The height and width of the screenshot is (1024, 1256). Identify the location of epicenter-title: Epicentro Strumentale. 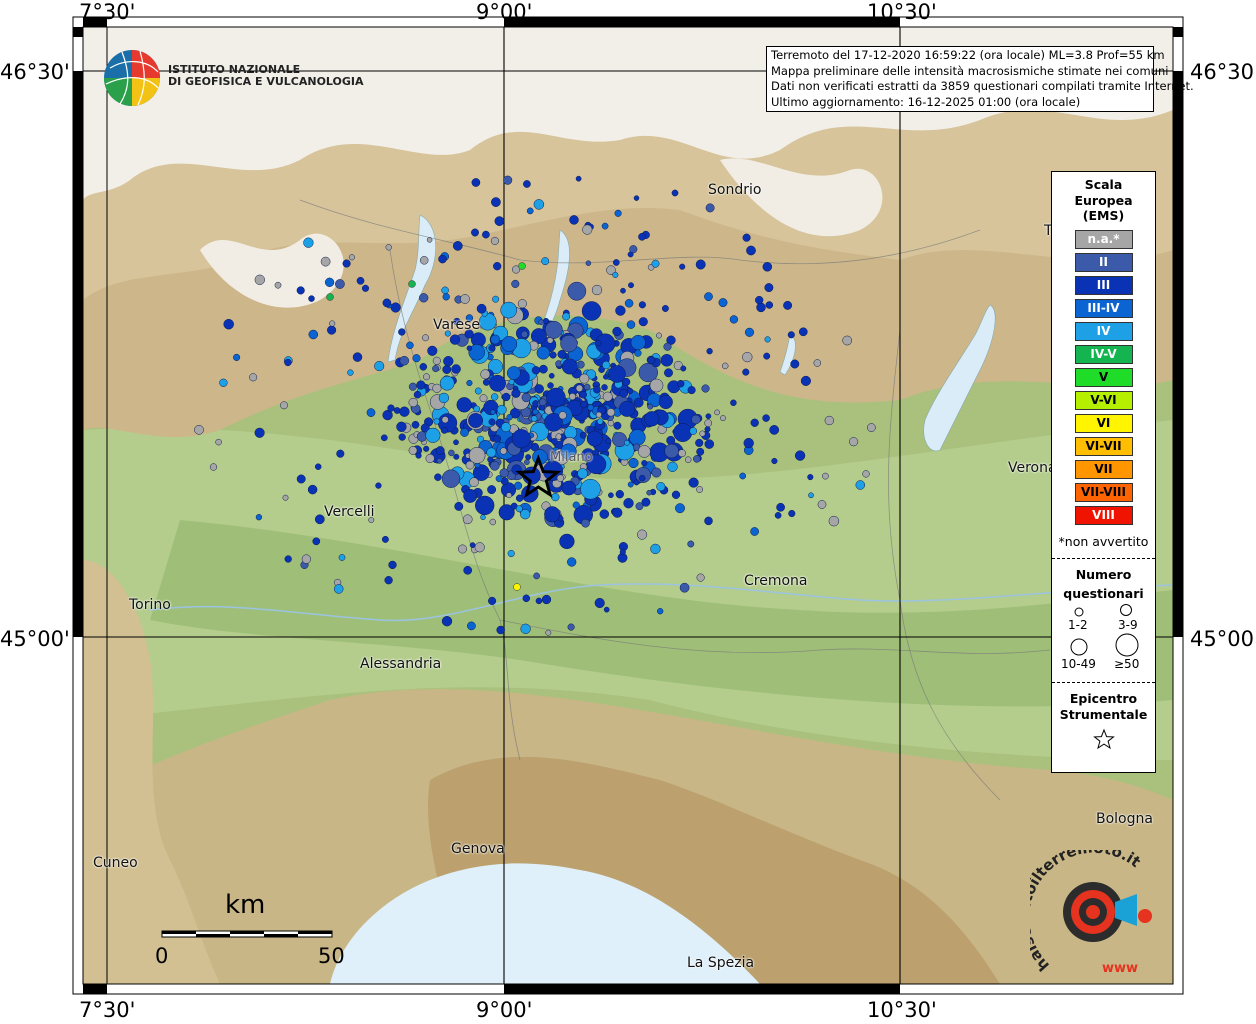
(1103, 706).